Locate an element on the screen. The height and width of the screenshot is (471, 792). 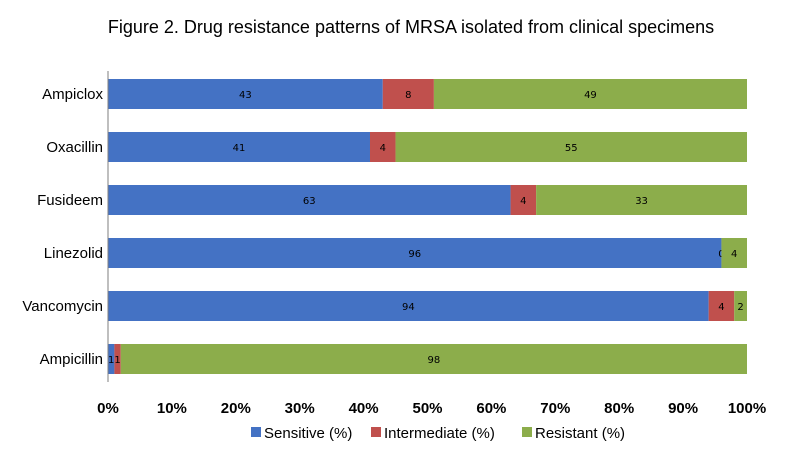
data-label: 98 is located at coordinates (434, 360).